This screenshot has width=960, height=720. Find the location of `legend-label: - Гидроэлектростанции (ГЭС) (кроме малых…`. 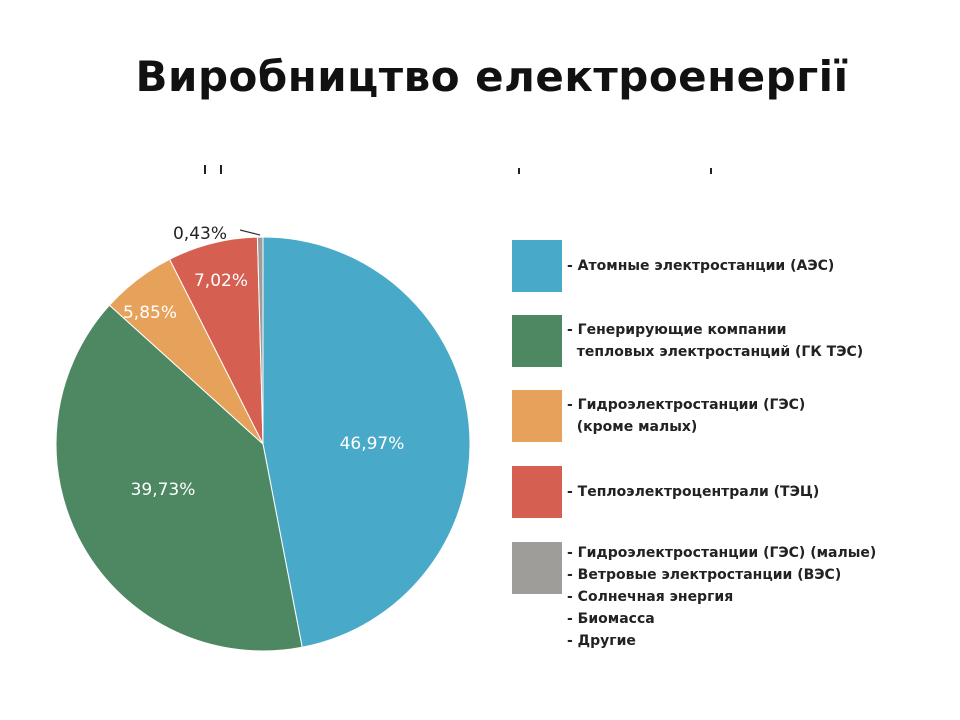

legend-label: - Гидроэлектростанции (ГЭС) (кроме малых… is located at coordinates (686, 416).